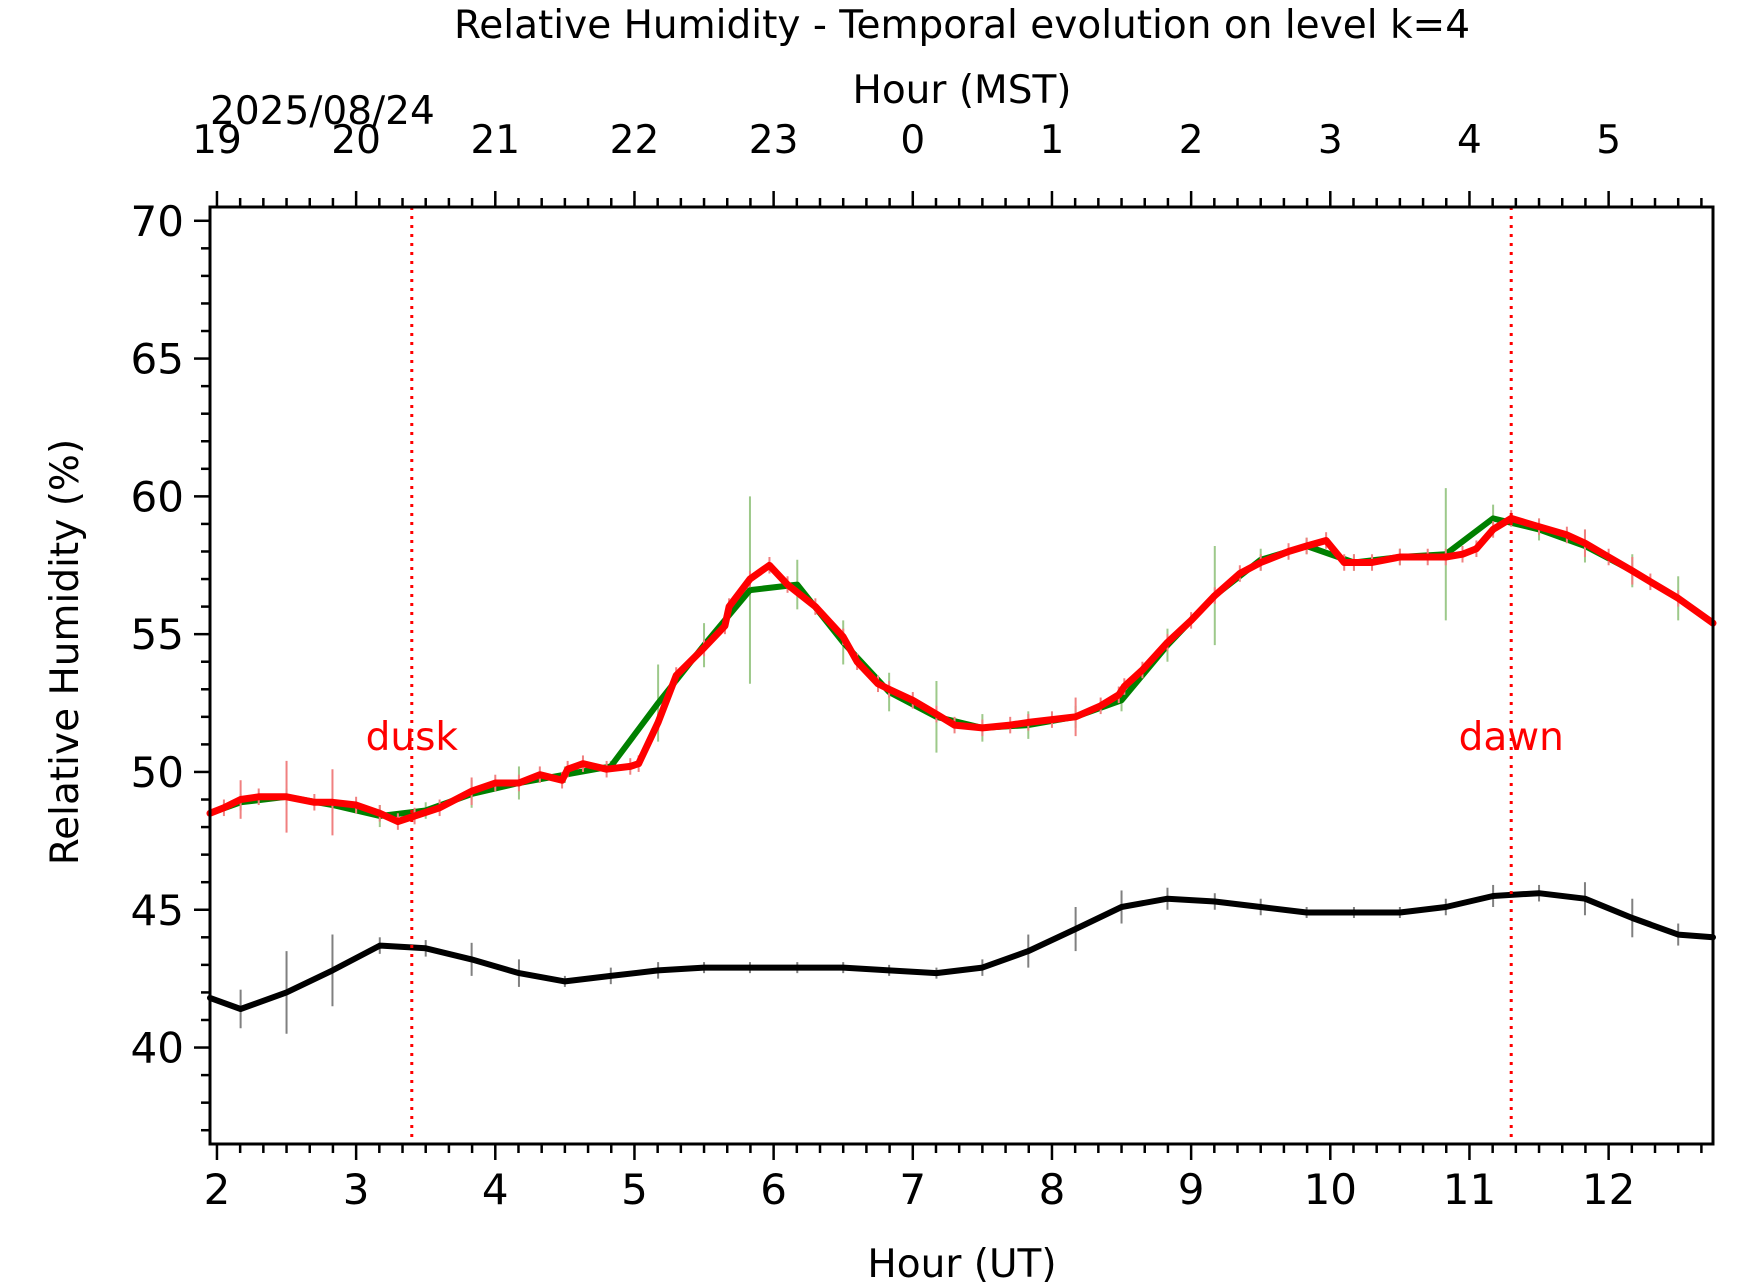 The width and height of the screenshot is (1742, 1282). What do you see at coordinates (1469, 1189) in the screenshot?
I see `x-tick-label: 11` at bounding box center [1469, 1189].